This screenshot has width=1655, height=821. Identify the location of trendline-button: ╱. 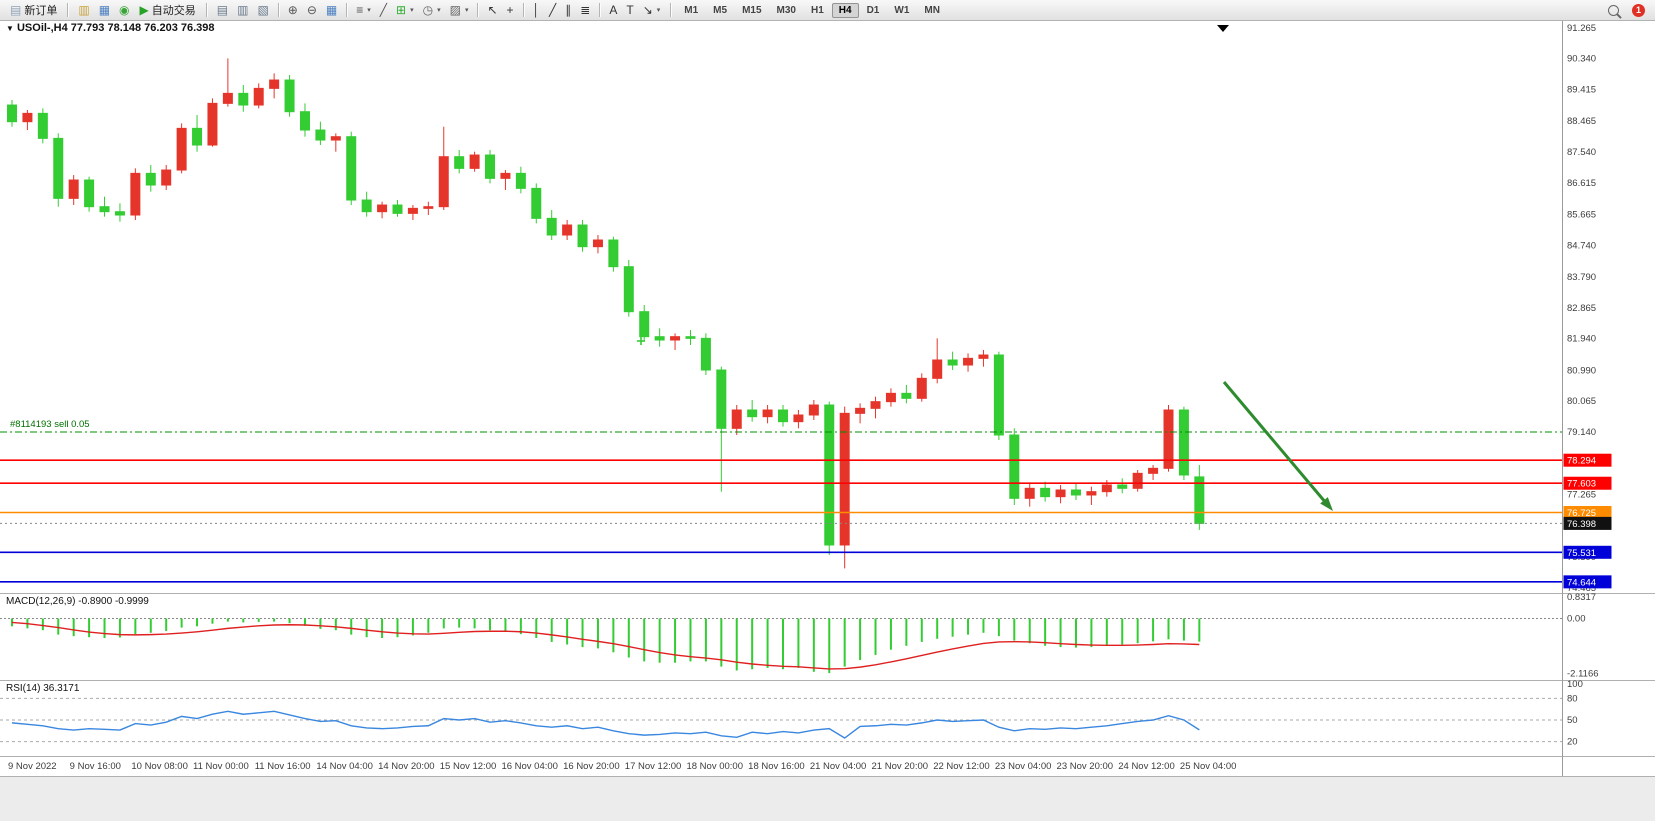
(552, 10).